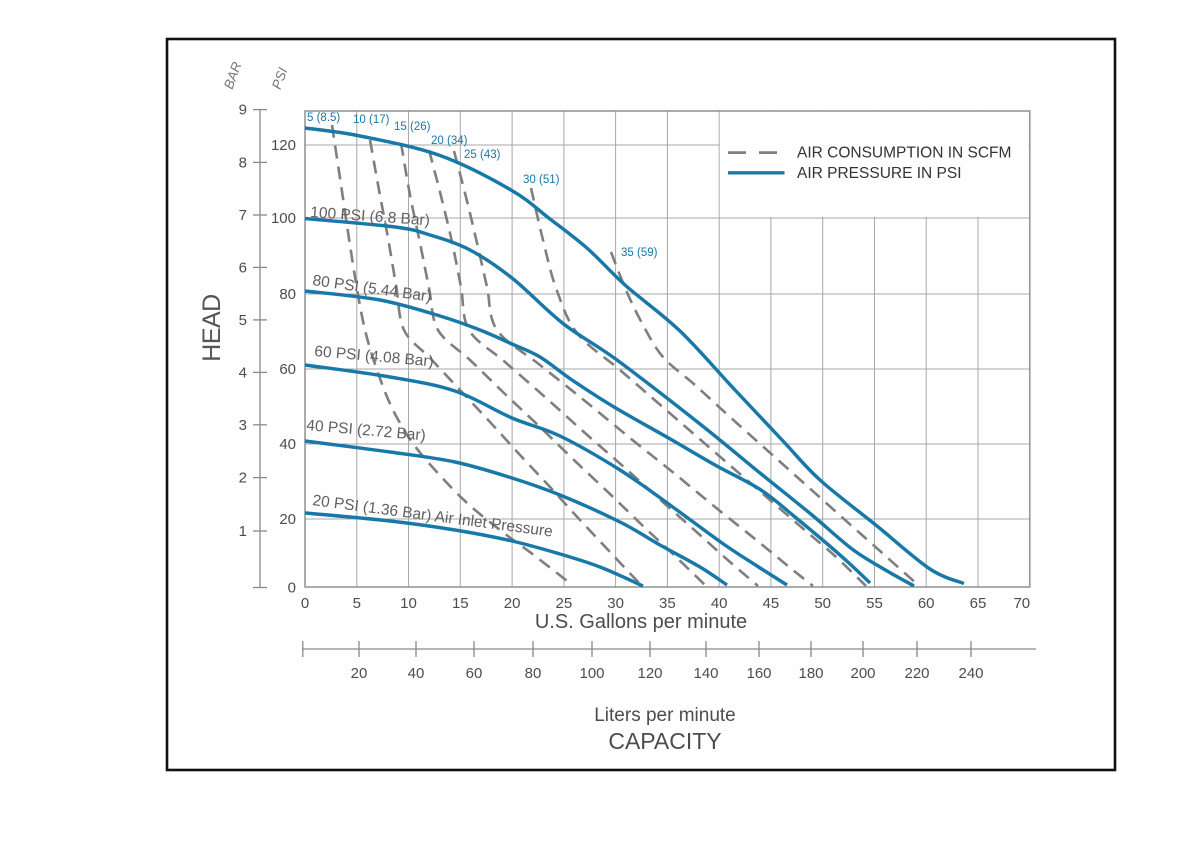 The image size is (1200, 855). Describe the element at coordinates (664, 741) in the screenshot. I see `svg-text: CAPACITY` at that location.